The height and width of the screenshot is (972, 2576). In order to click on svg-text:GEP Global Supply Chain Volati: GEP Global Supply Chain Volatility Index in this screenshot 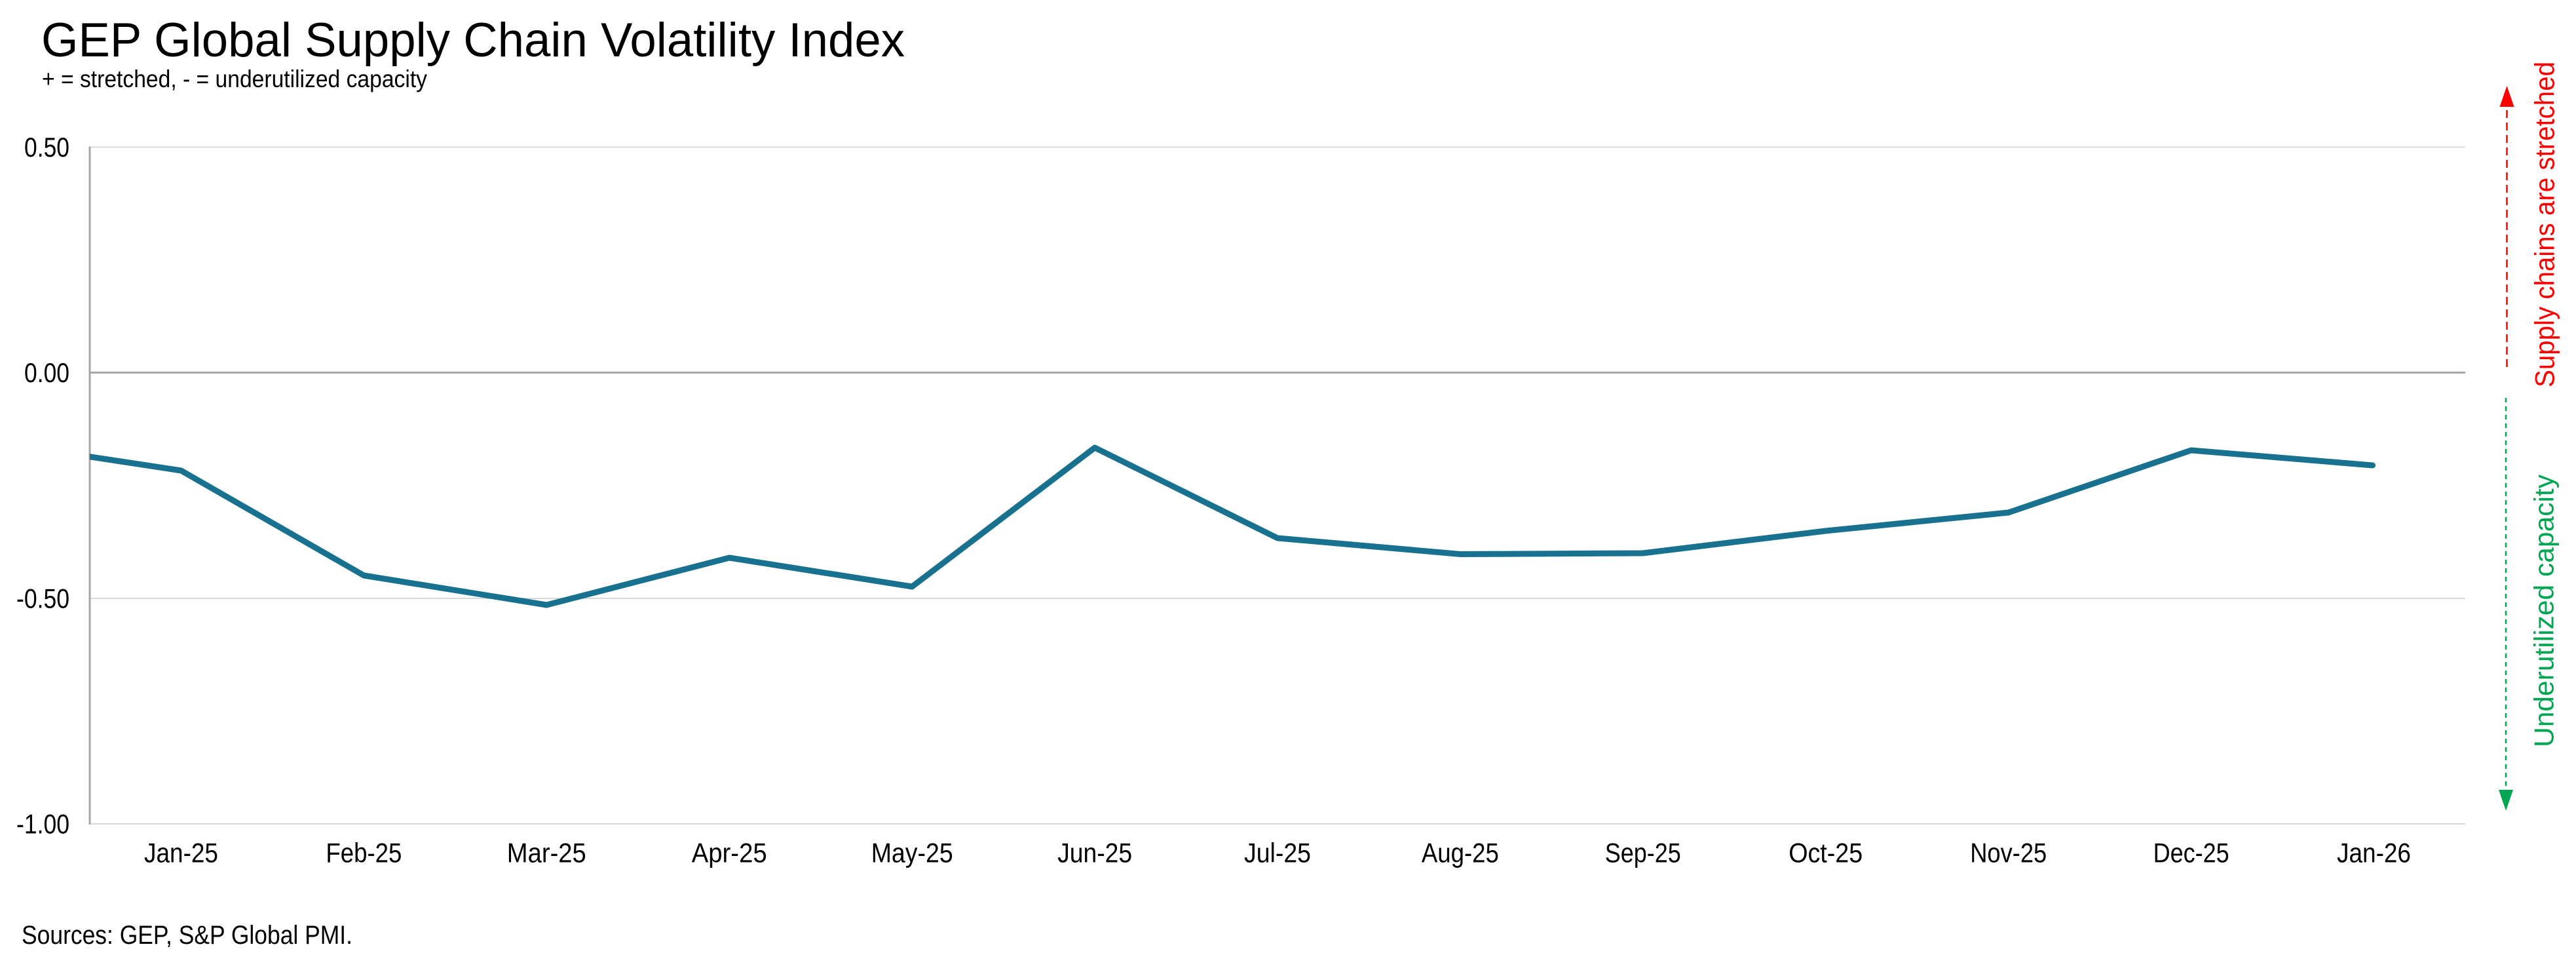, I will do `click(473, 40)`.